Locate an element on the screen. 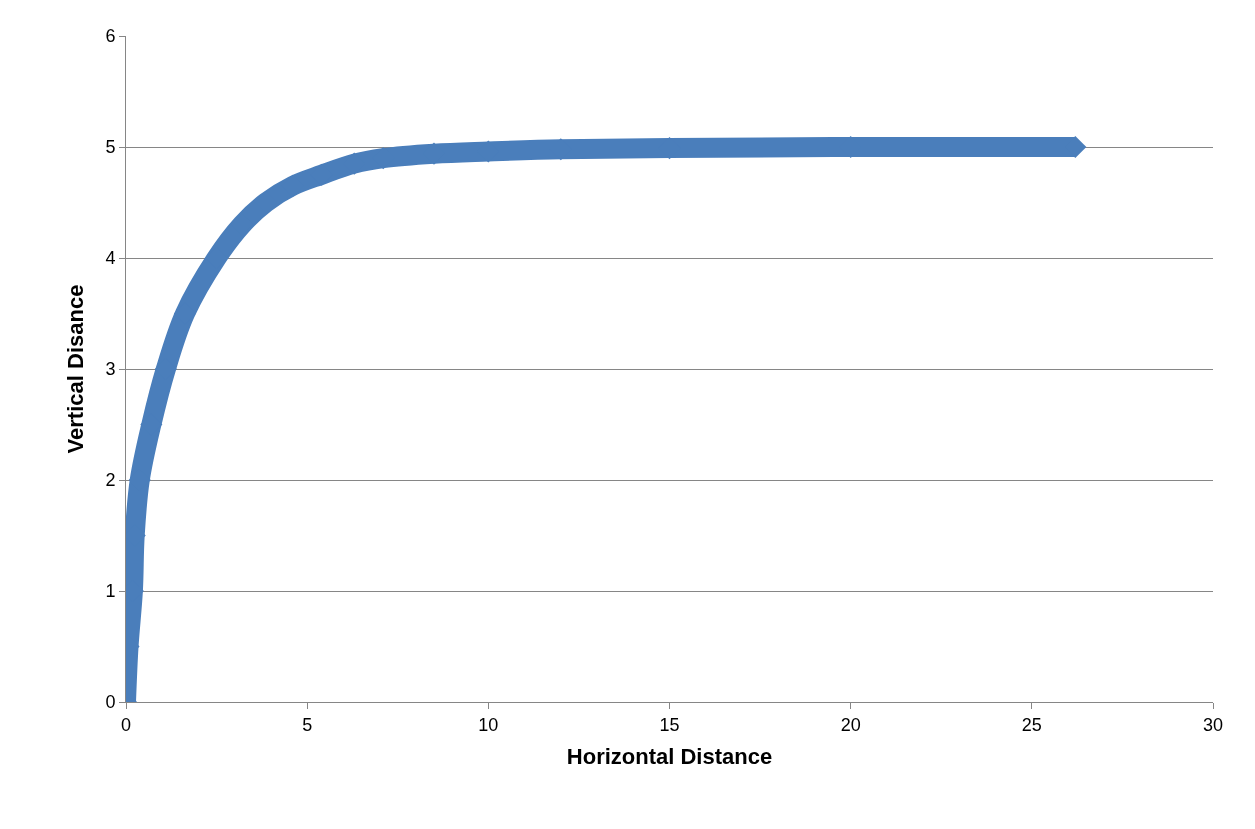 The height and width of the screenshot is (829, 1255). y-tick-label: 4 is located at coordinates (110, 258).